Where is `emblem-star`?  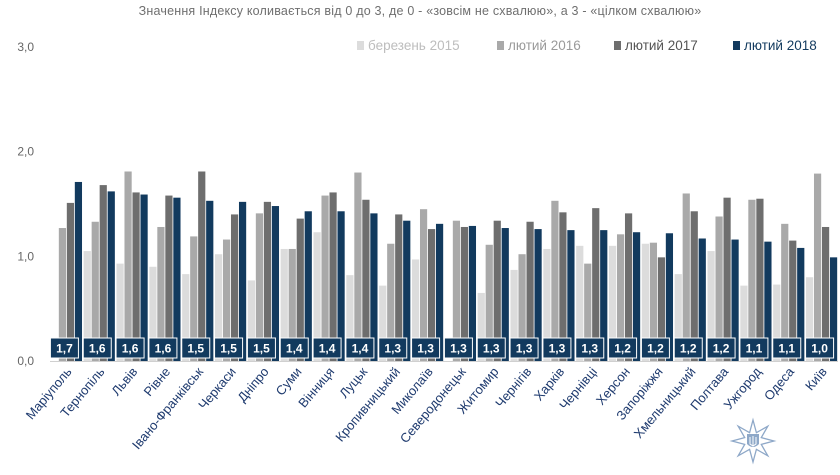
emblem-star is located at coordinates (753, 441).